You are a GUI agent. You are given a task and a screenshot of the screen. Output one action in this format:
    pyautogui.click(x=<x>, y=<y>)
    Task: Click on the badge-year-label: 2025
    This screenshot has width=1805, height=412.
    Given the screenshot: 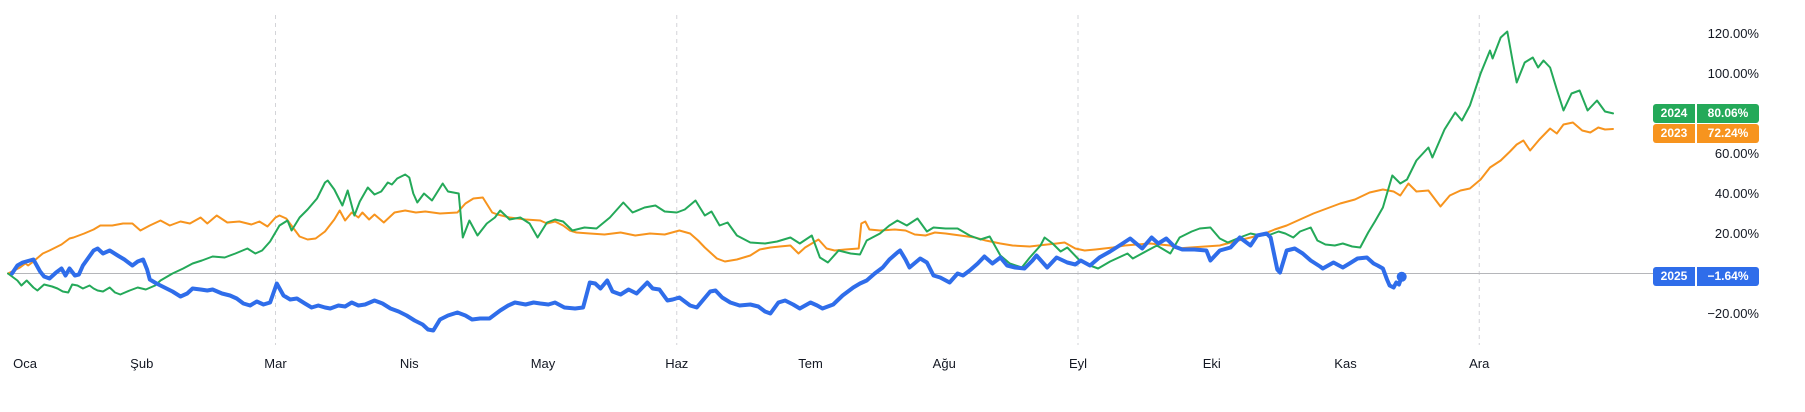 What is the action you would take?
    pyautogui.click(x=1674, y=276)
    